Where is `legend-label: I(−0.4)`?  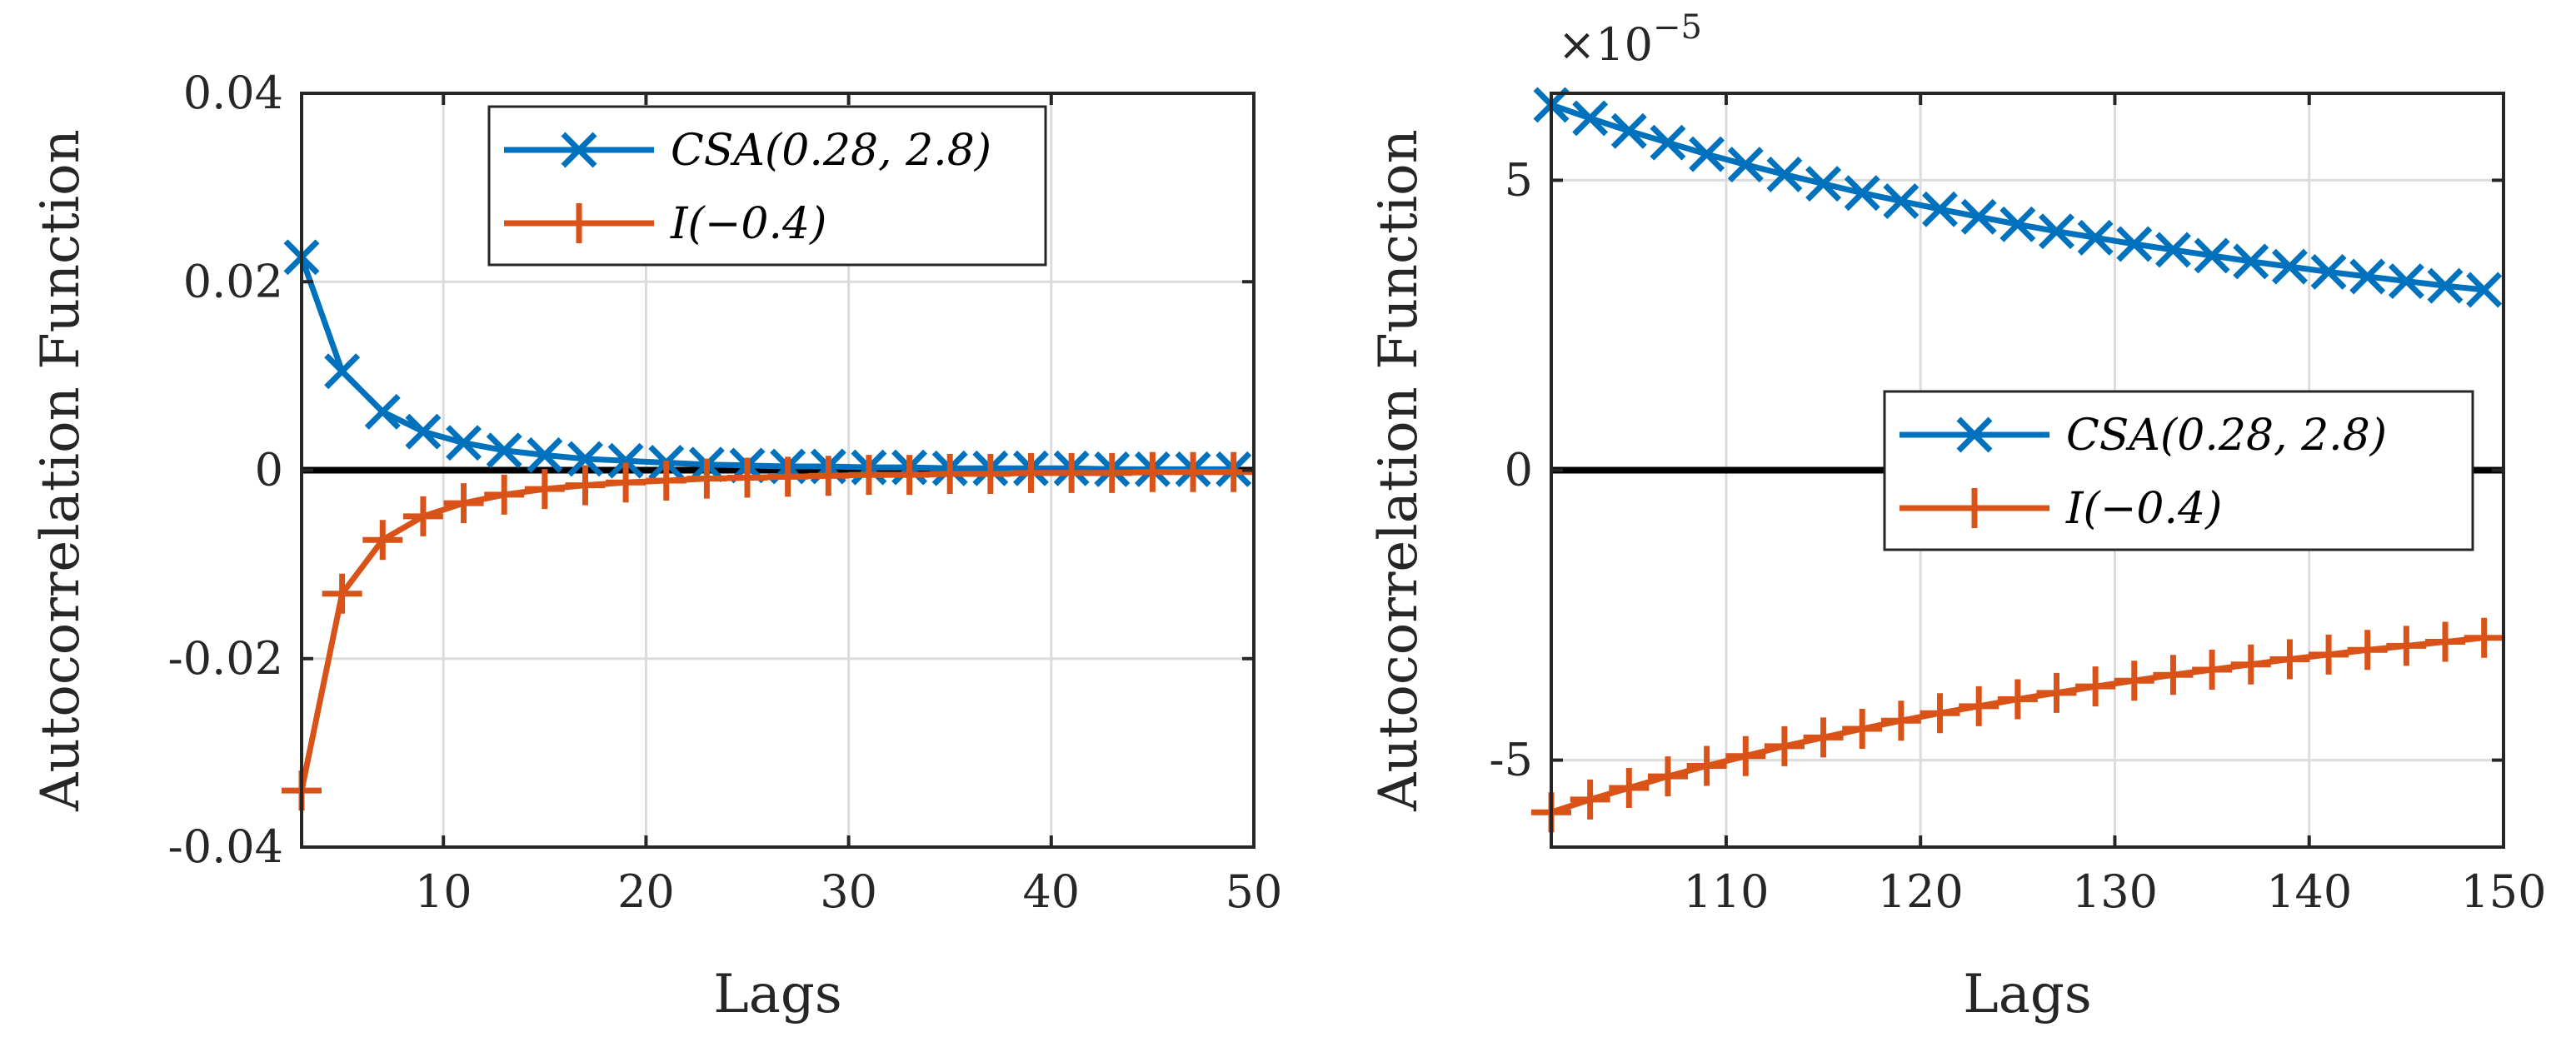 legend-label: I(−0.4) is located at coordinates (2143, 509).